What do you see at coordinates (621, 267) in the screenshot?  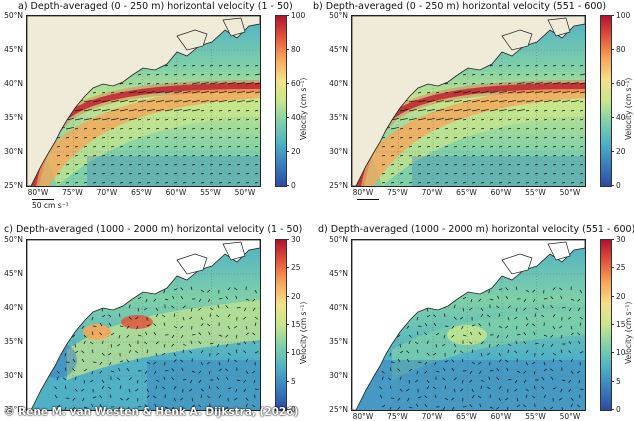 I see `colorbar-tick-label: 25` at bounding box center [621, 267].